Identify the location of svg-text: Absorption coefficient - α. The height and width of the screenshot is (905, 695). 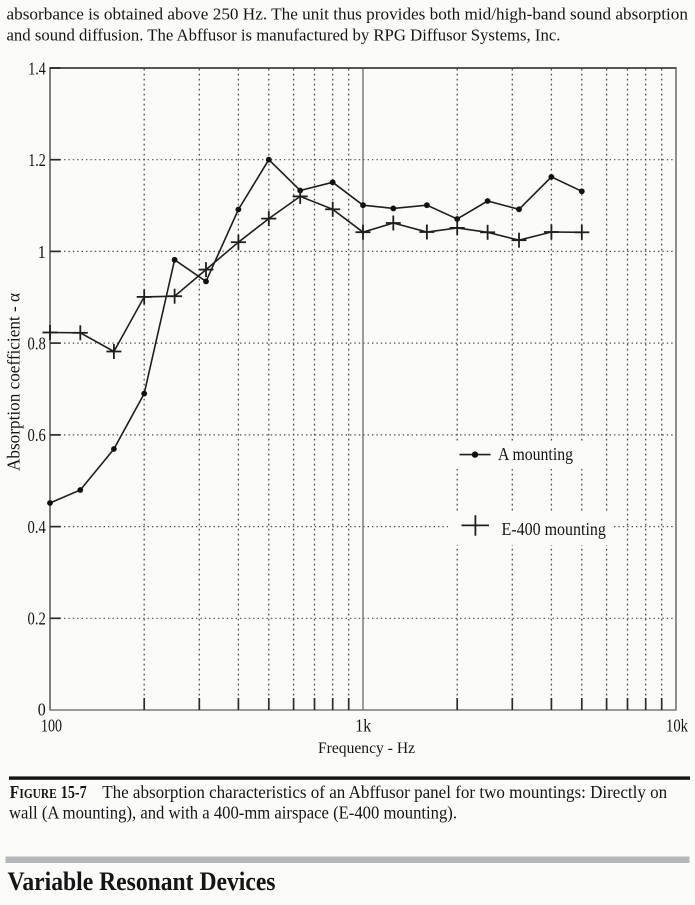
(14, 382).